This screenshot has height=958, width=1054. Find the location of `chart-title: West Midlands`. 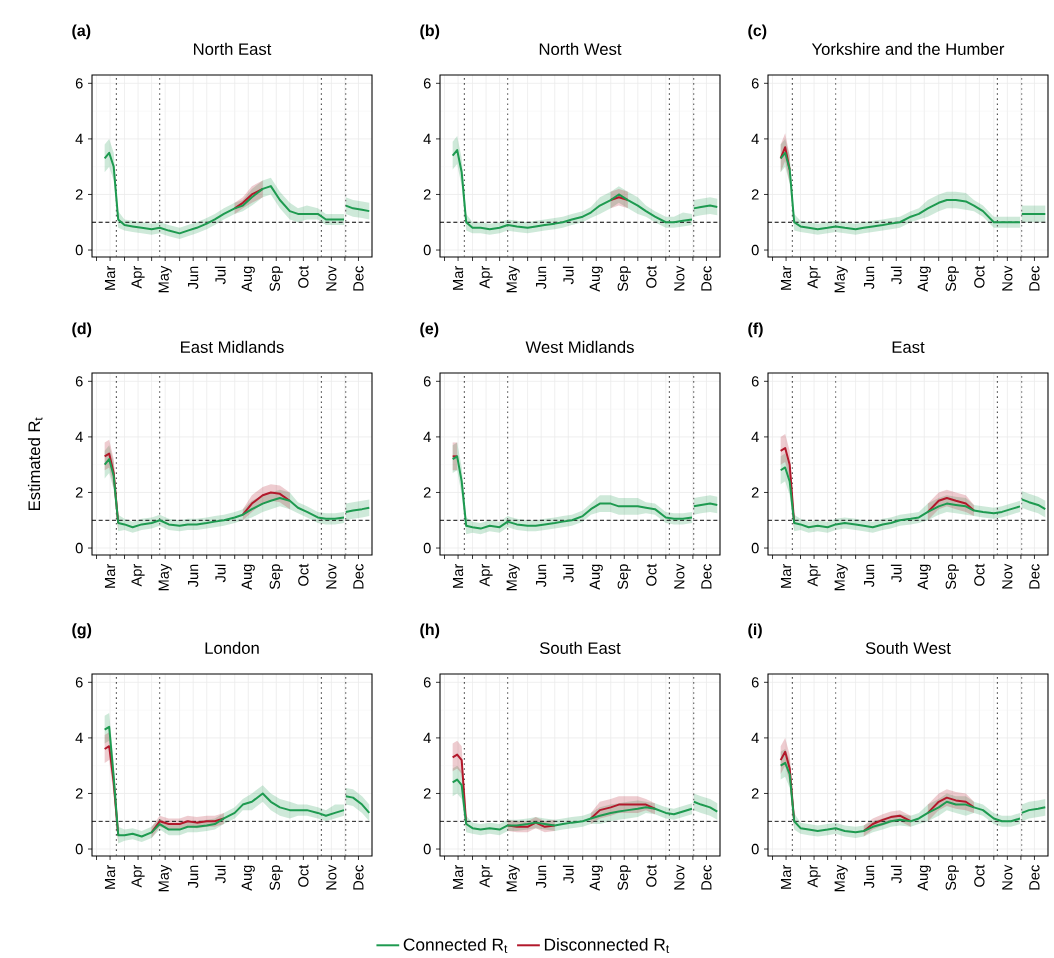

chart-title: West Midlands is located at coordinates (579, 347).